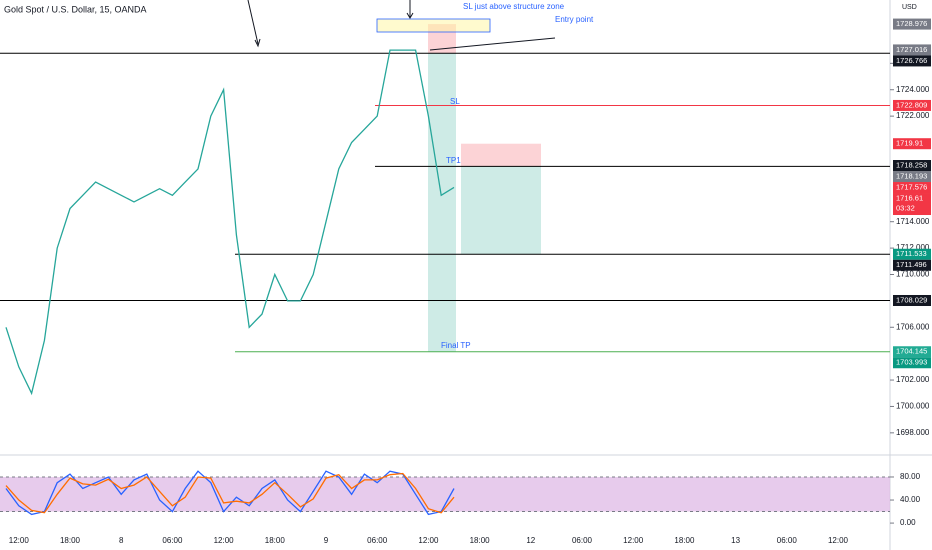 The image size is (932, 550). Describe the element at coordinates (905, 207) in the screenshot. I see `price-tag-countdown: 03:32` at that location.